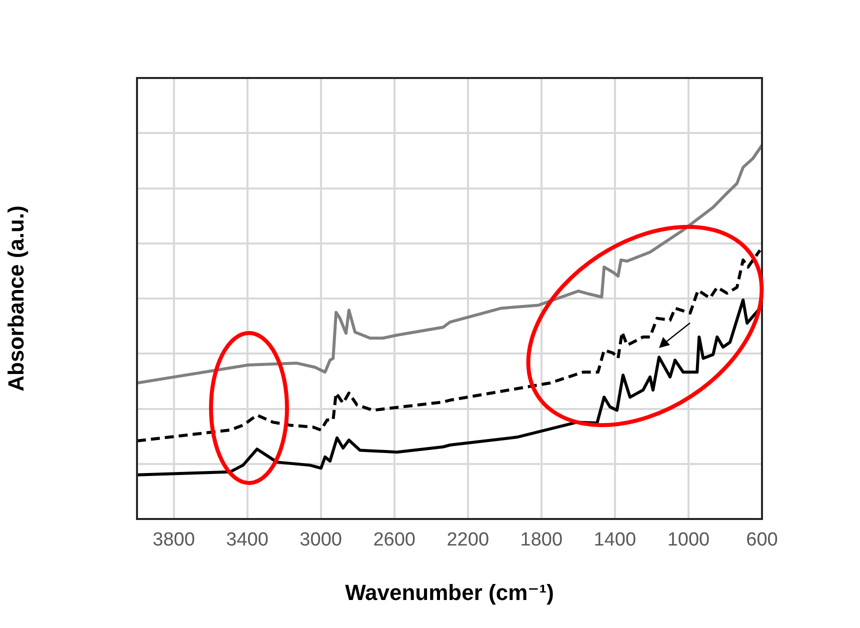  I want to click on x-tick-label: 1400, so click(615, 540).